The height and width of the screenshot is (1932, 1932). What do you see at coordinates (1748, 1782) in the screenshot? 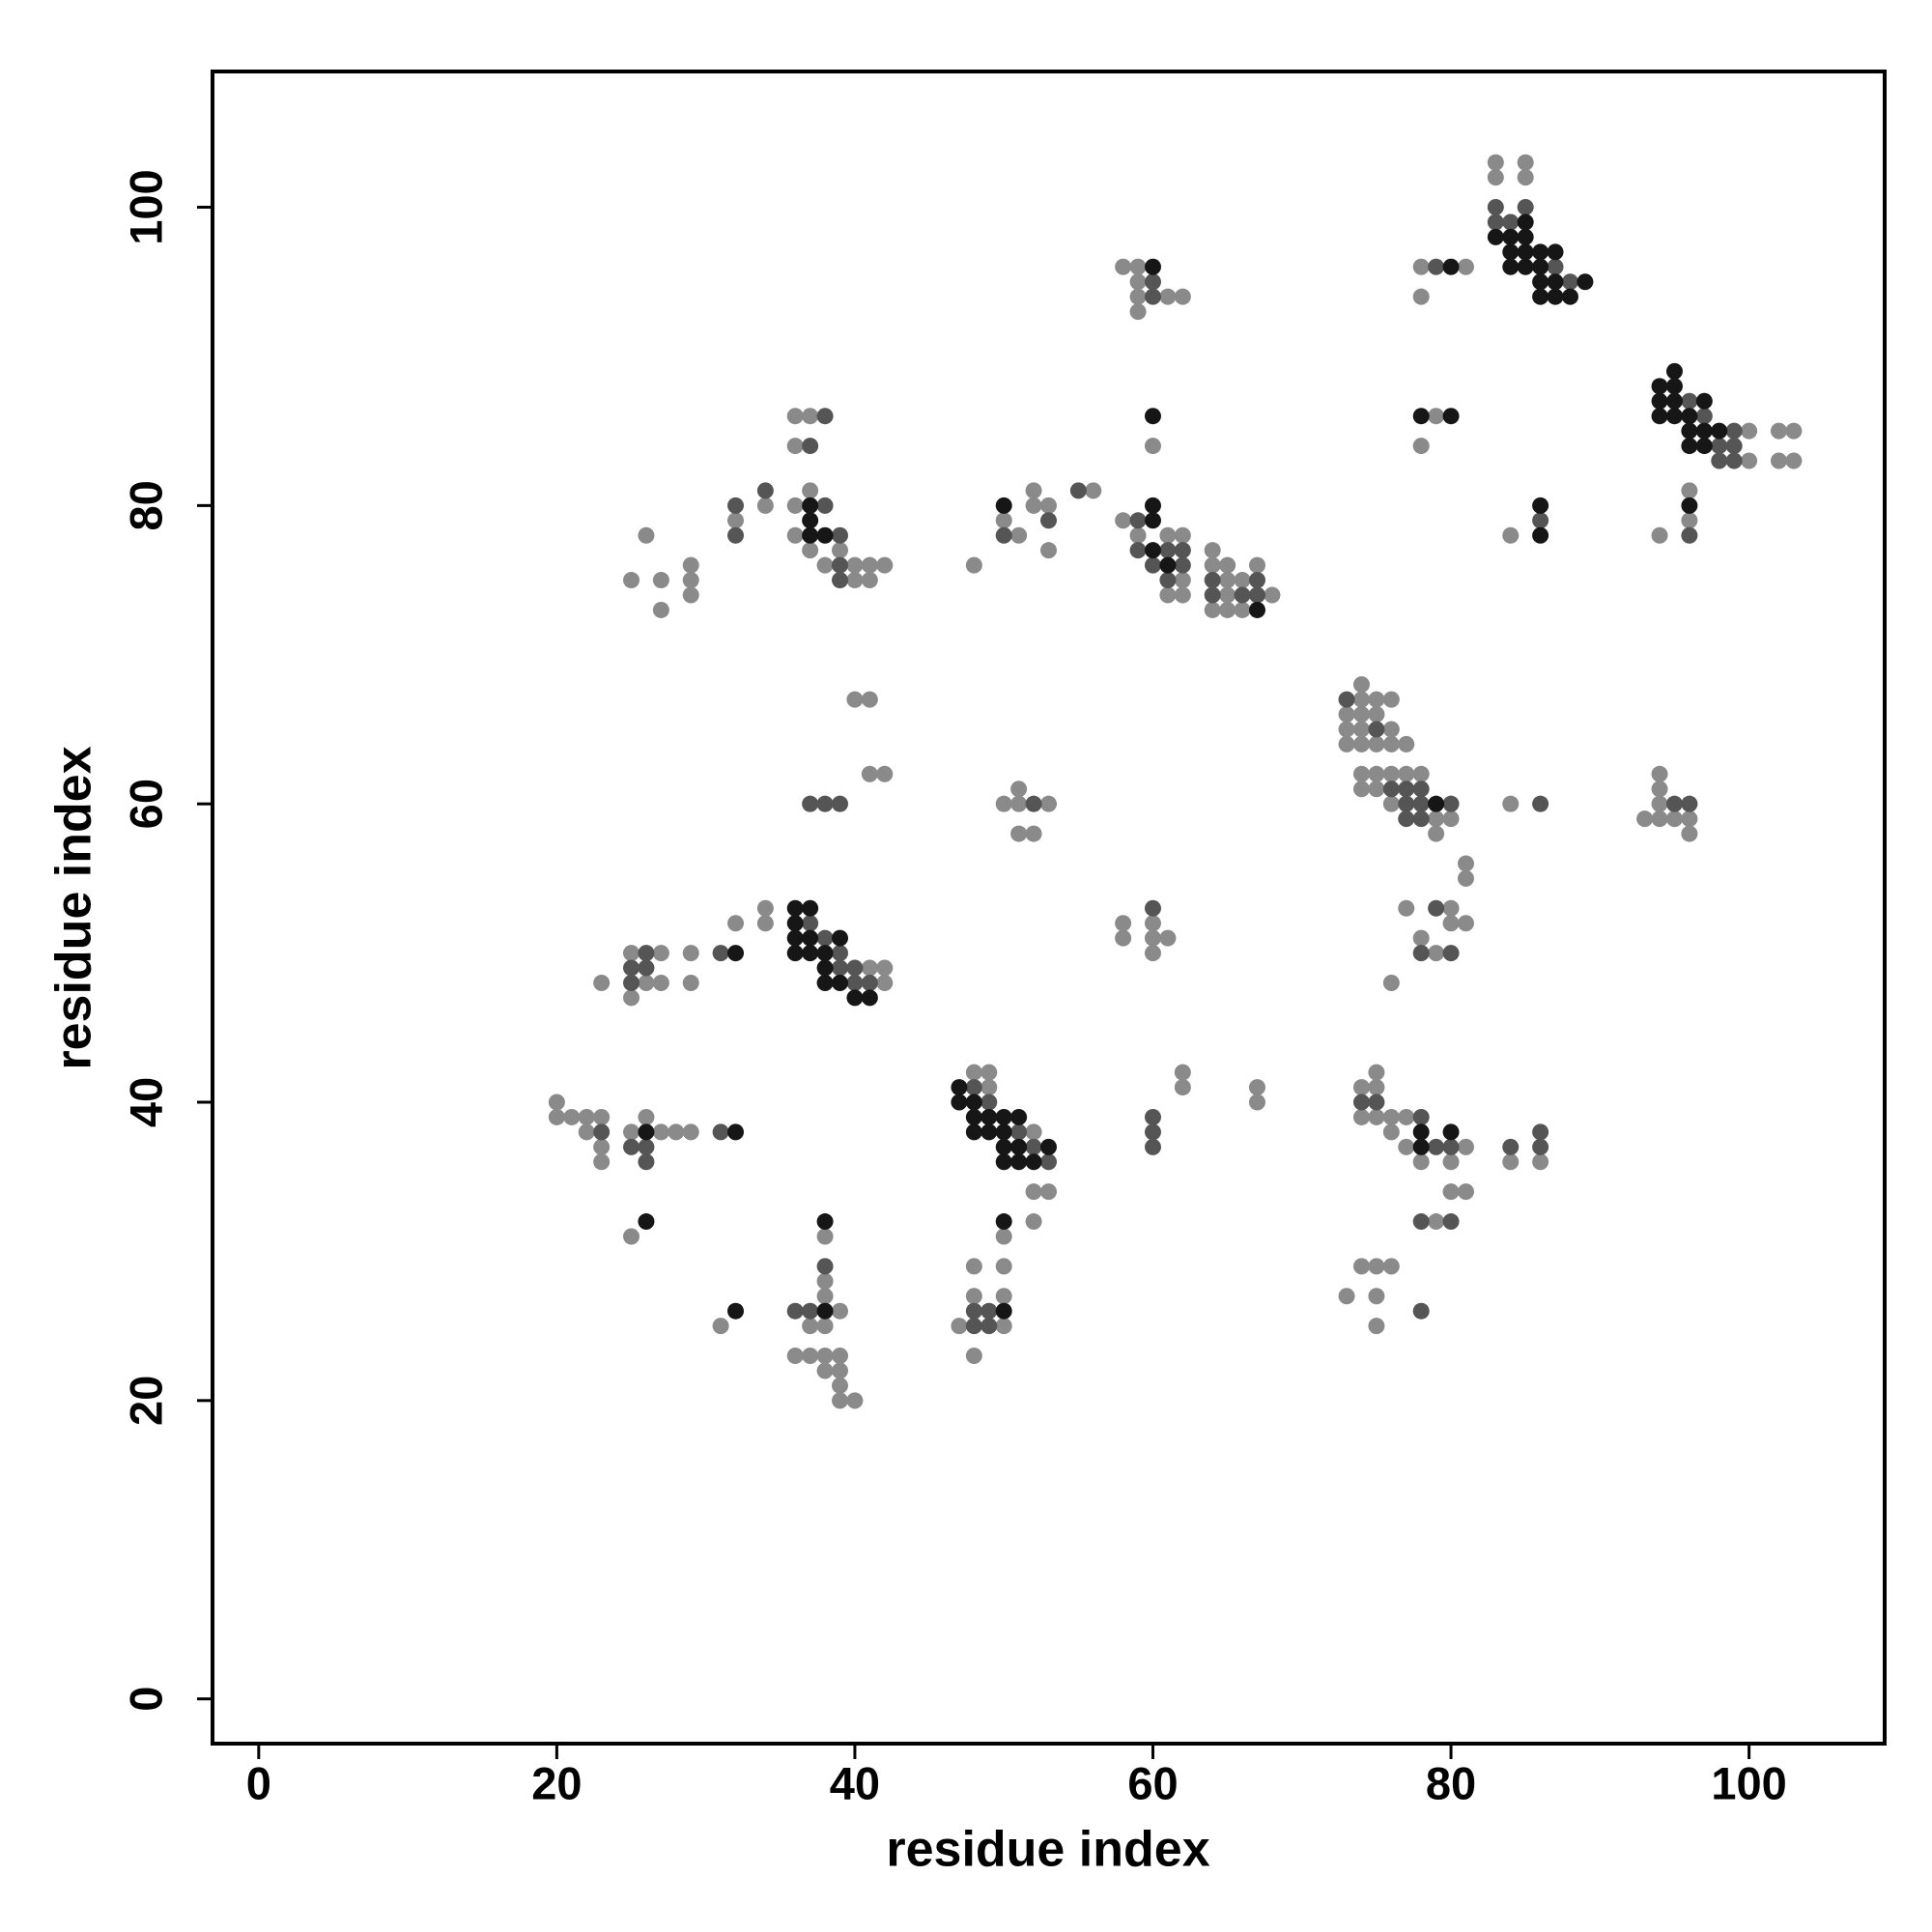
I see `x-tick-label: 100` at bounding box center [1748, 1782].